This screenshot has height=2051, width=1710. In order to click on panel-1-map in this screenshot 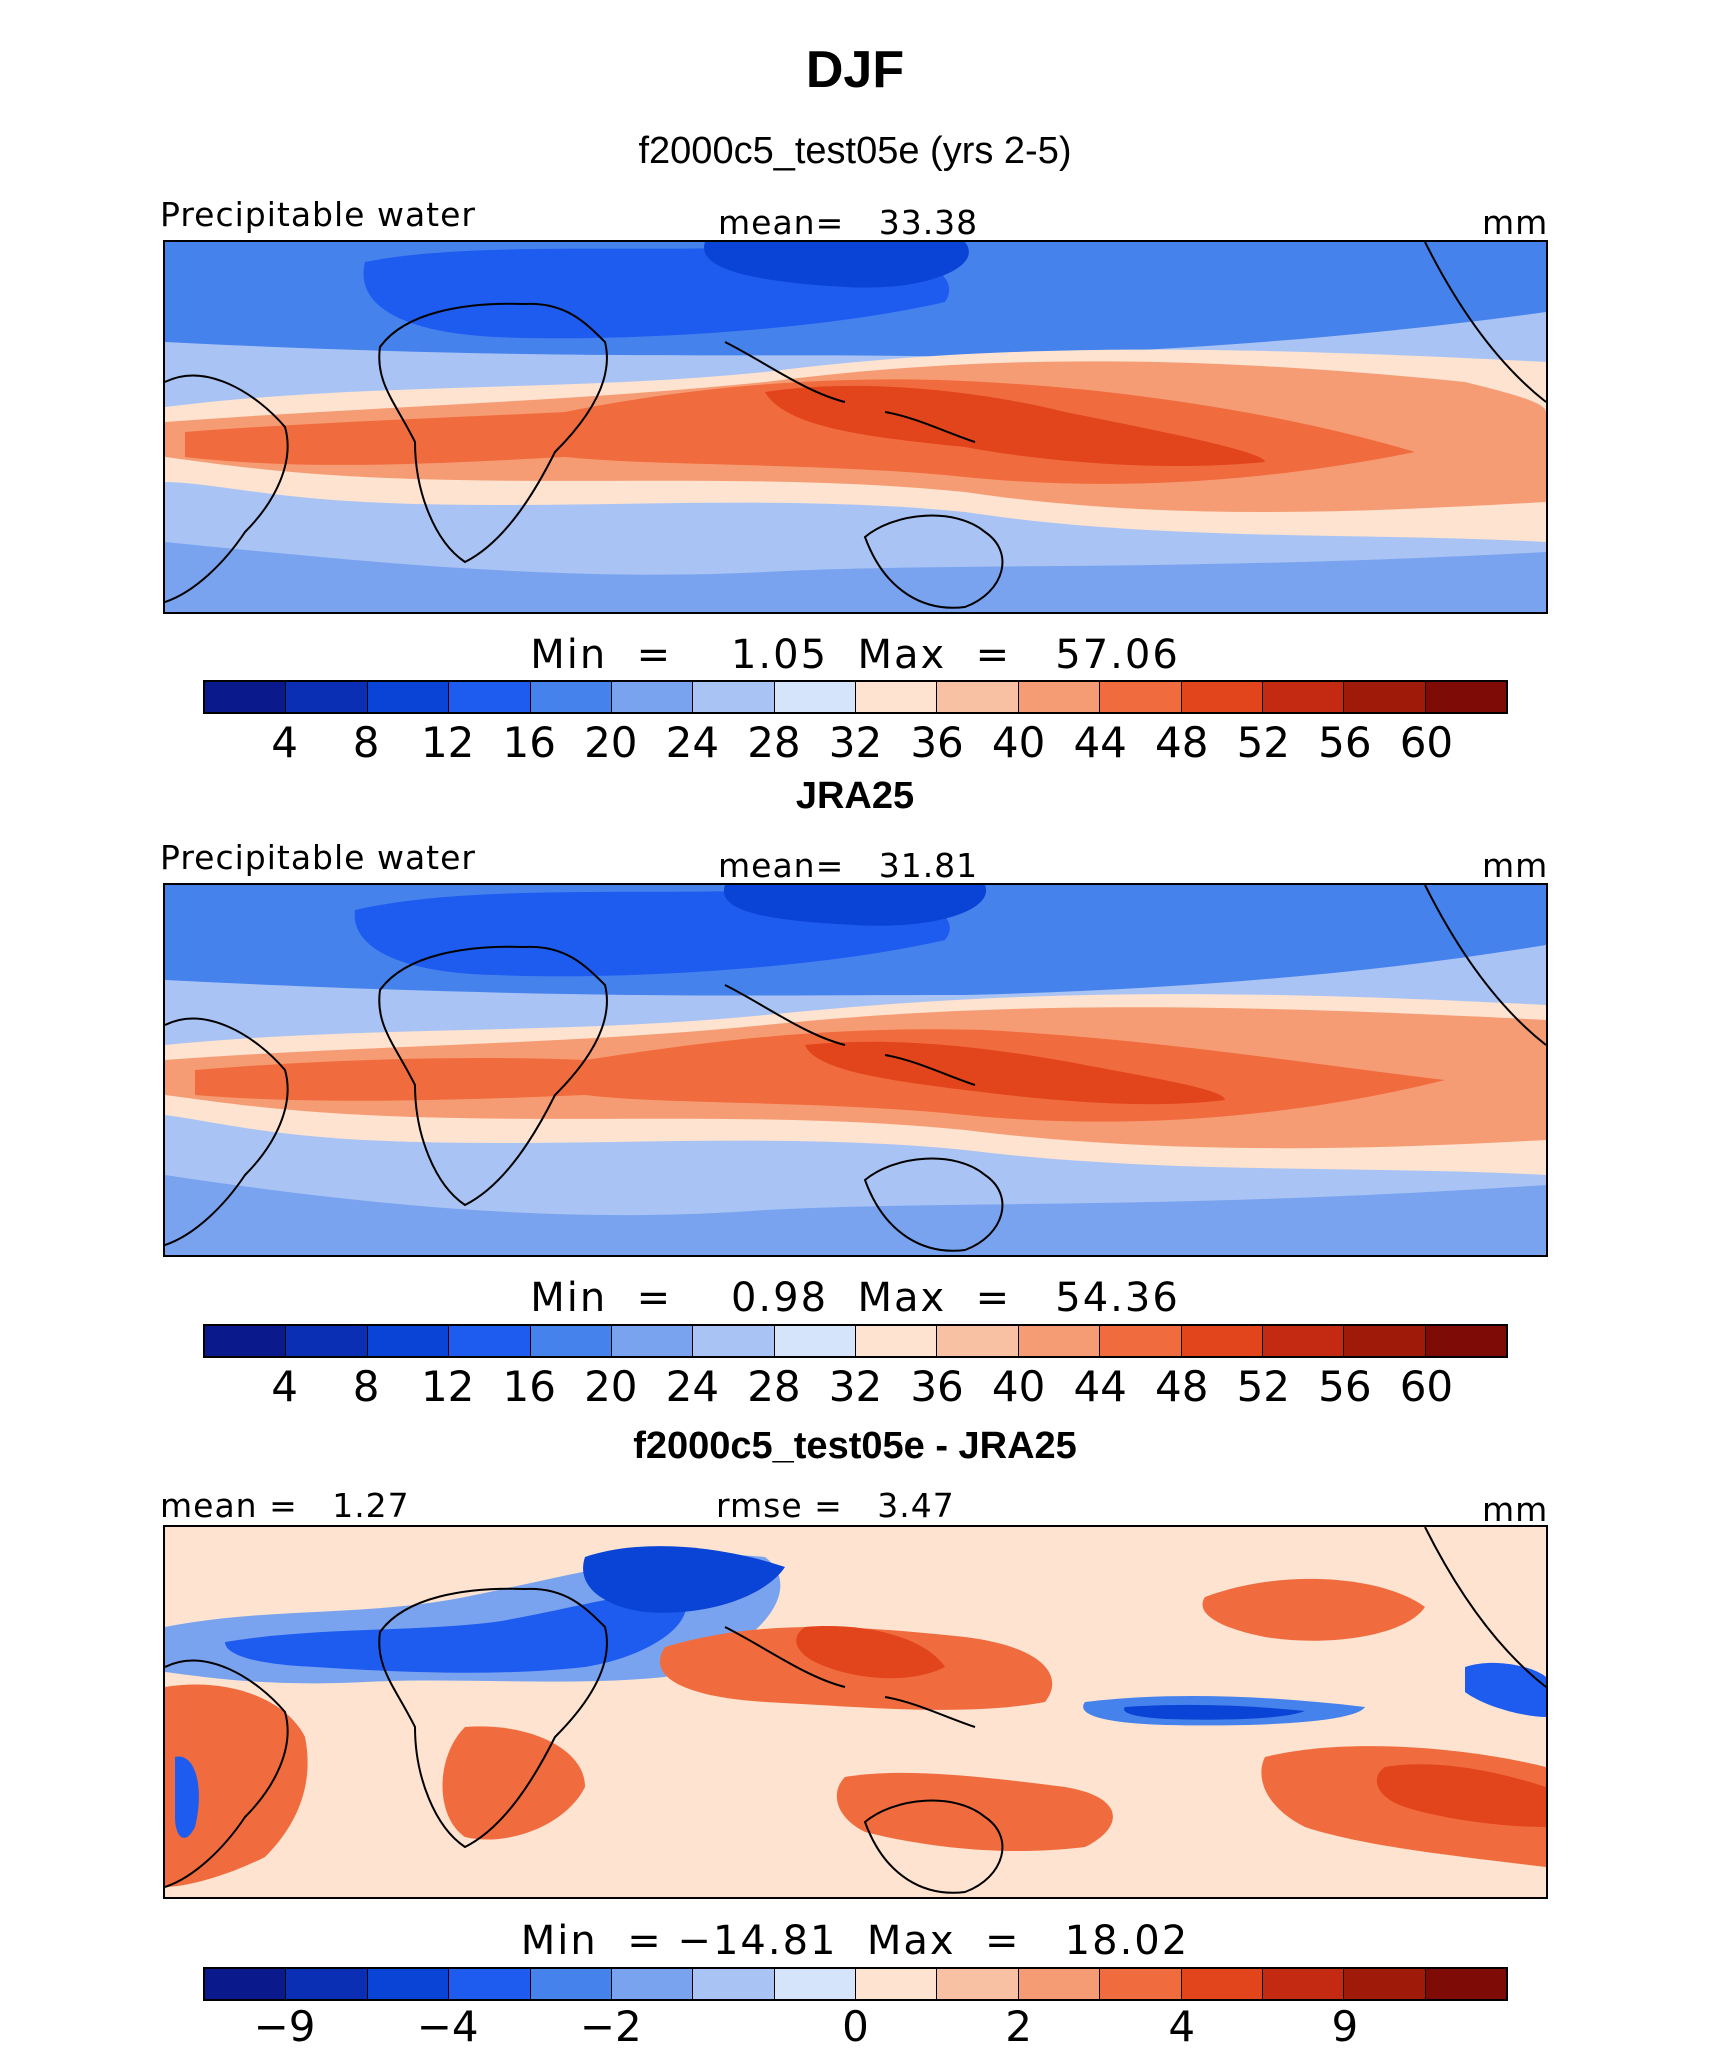, I will do `click(855, 427)`.